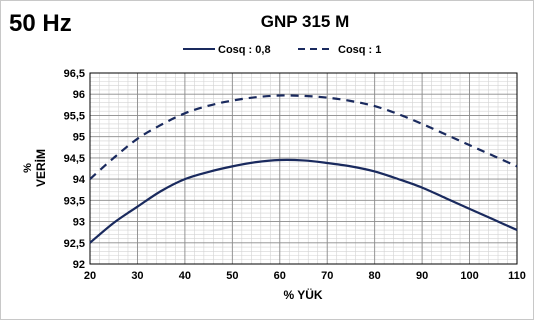  What do you see at coordinates (137, 276) in the screenshot?
I see `x-tick-label: 30` at bounding box center [137, 276].